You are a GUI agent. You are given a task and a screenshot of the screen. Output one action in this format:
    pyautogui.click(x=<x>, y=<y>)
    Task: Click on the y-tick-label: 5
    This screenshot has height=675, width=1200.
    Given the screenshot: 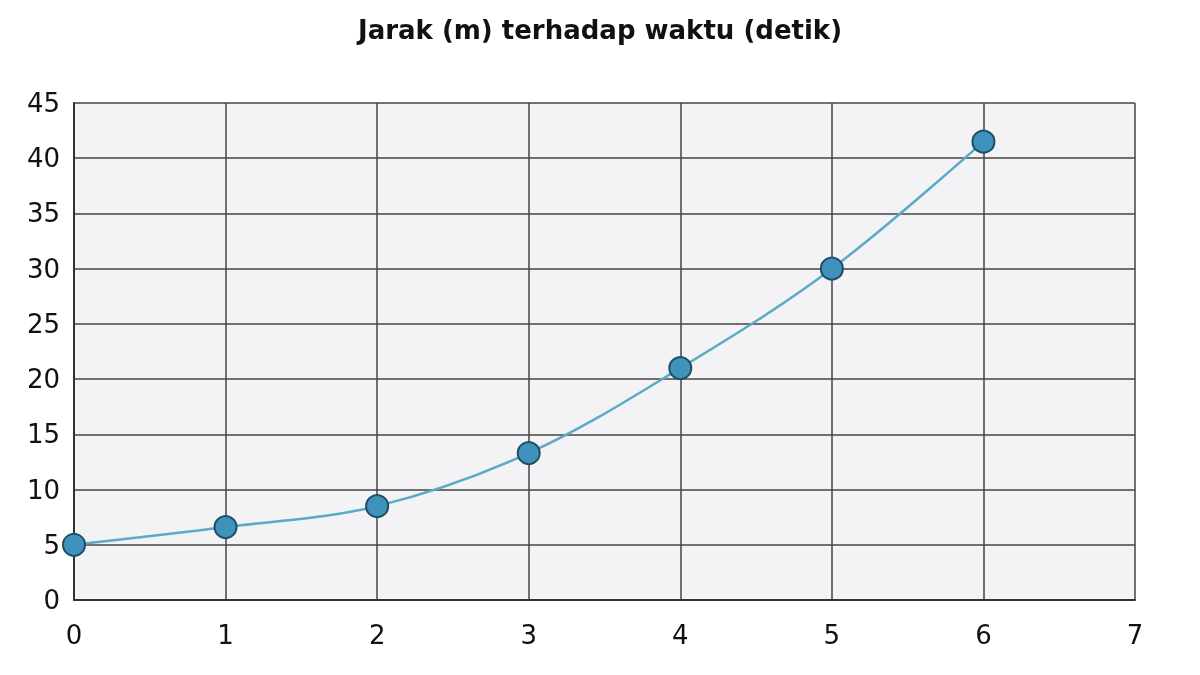 What is the action you would take?
    pyautogui.click(x=51, y=544)
    